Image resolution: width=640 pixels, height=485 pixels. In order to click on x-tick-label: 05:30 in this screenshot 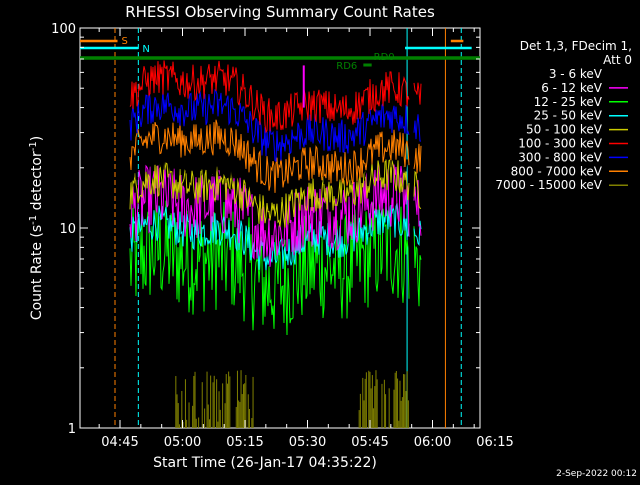, I will do `click(307, 442)`.